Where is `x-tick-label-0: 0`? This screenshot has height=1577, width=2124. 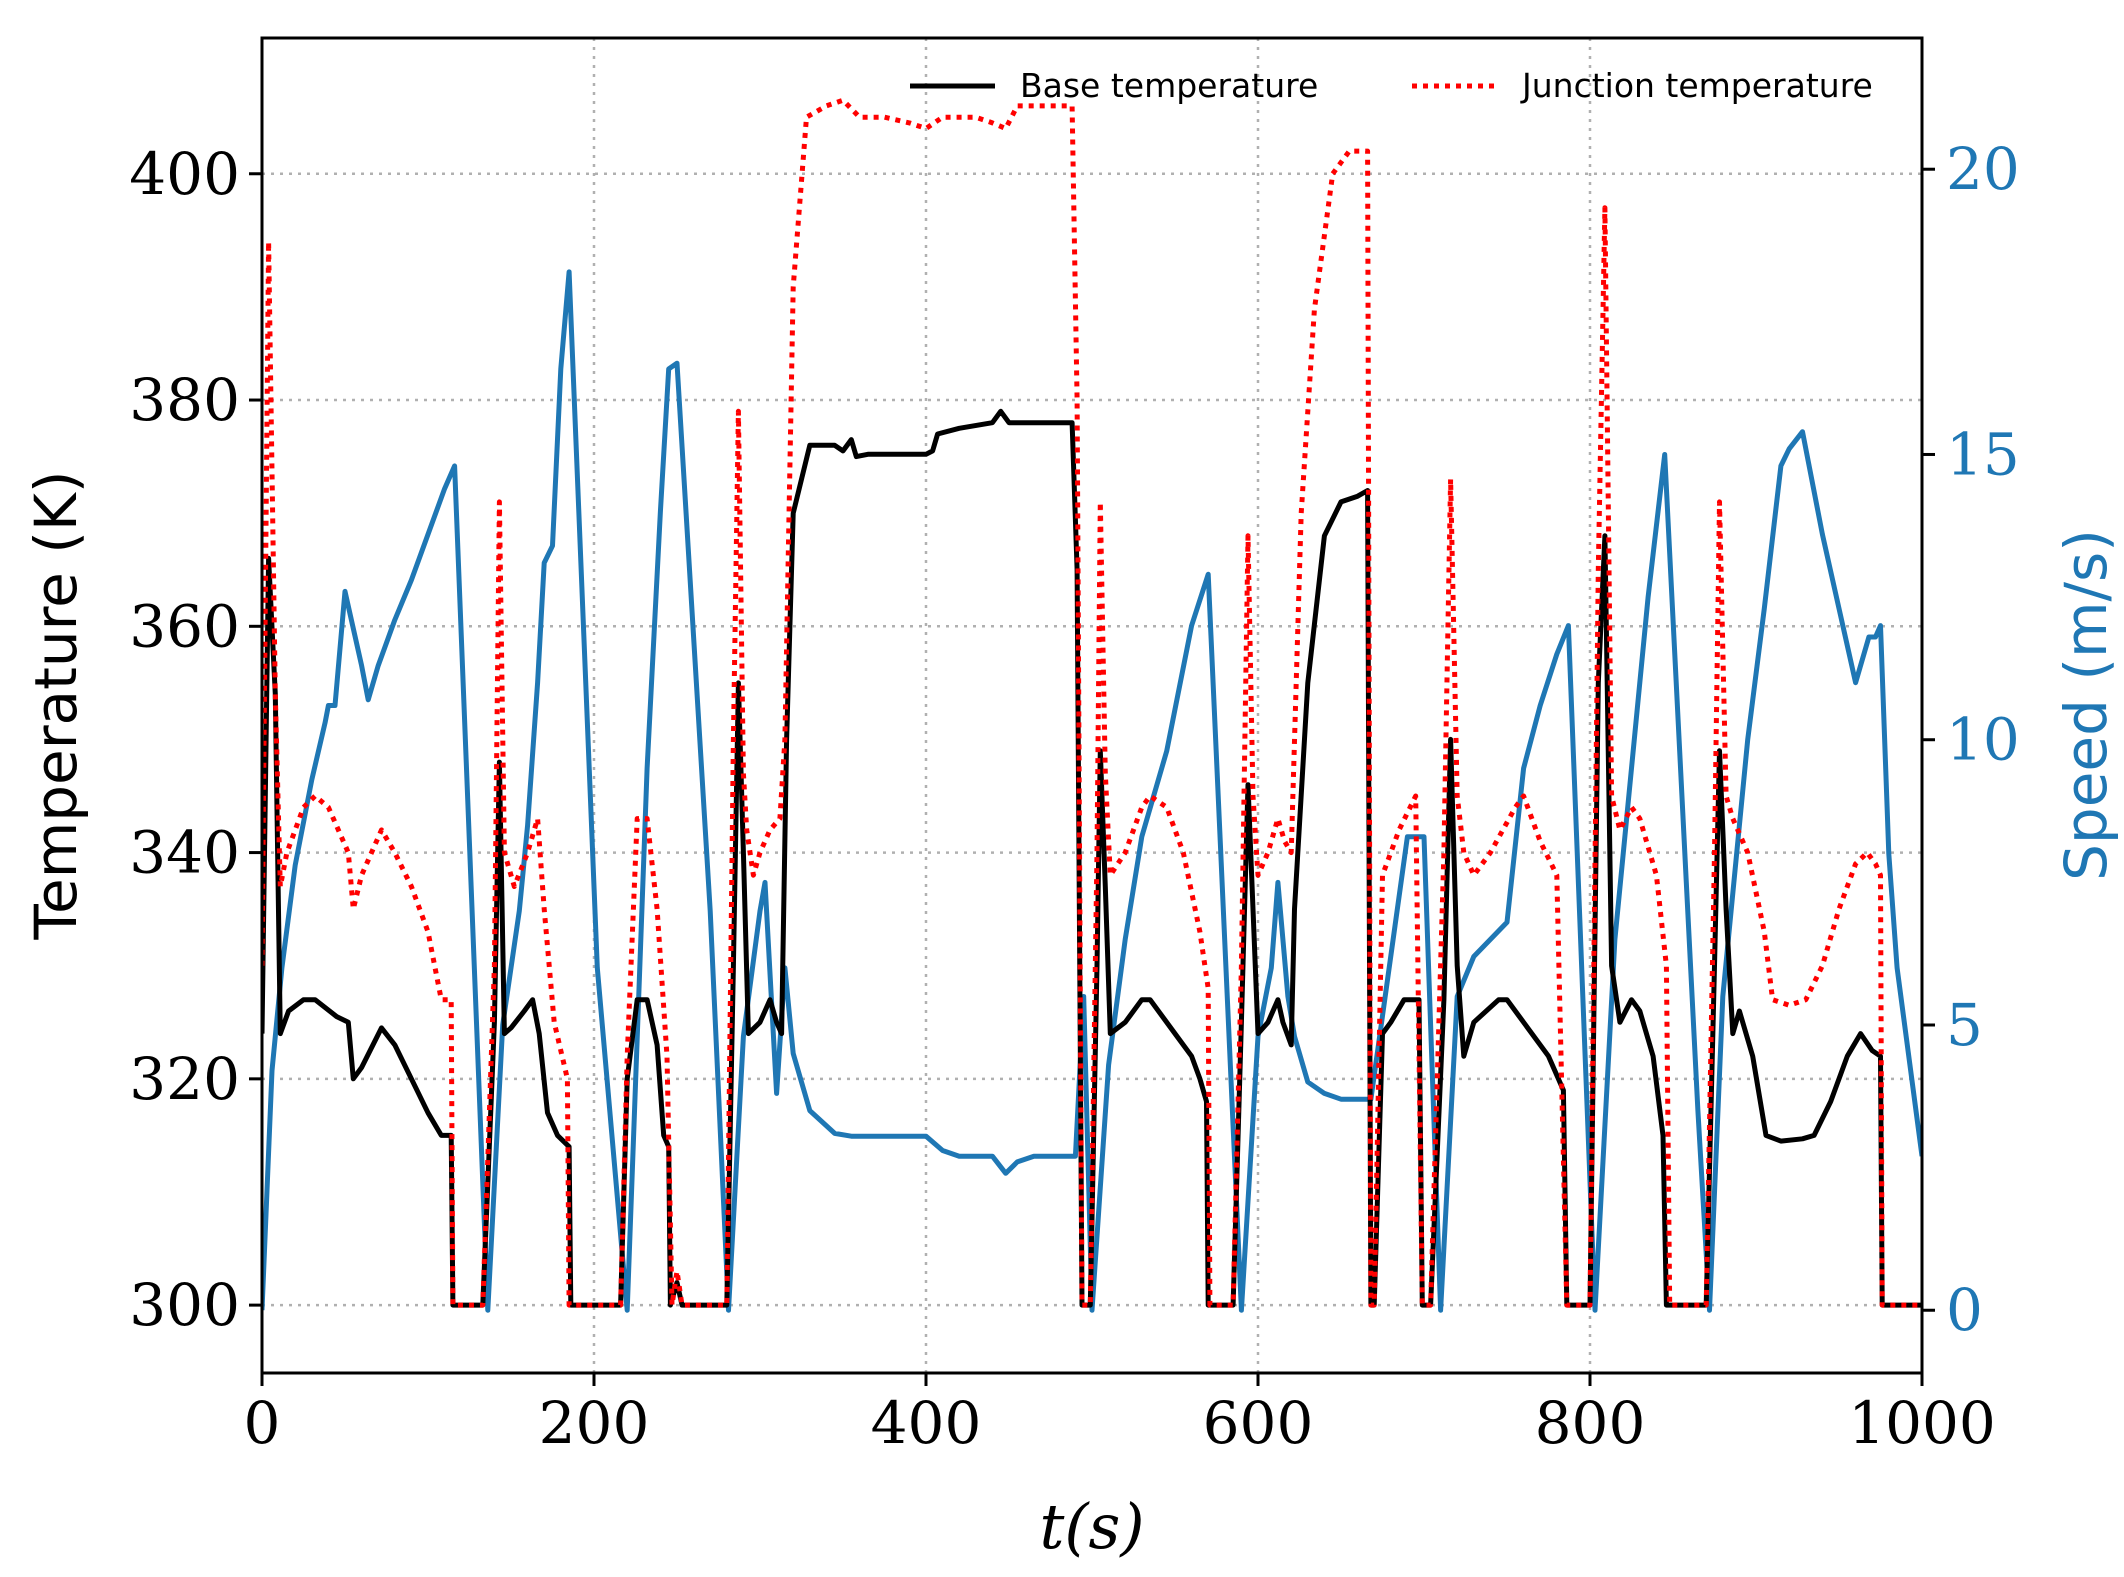 x-tick-label-0: 0 is located at coordinates (262, 1423).